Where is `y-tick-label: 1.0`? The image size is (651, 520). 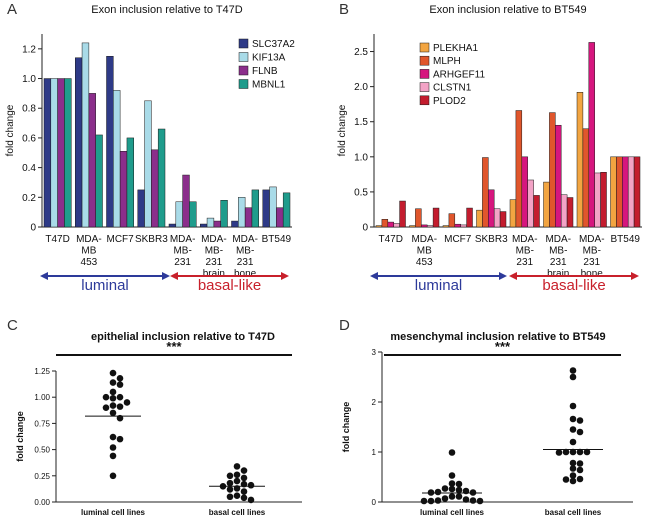 y-tick-label: 1.0 is located at coordinates (361, 157).